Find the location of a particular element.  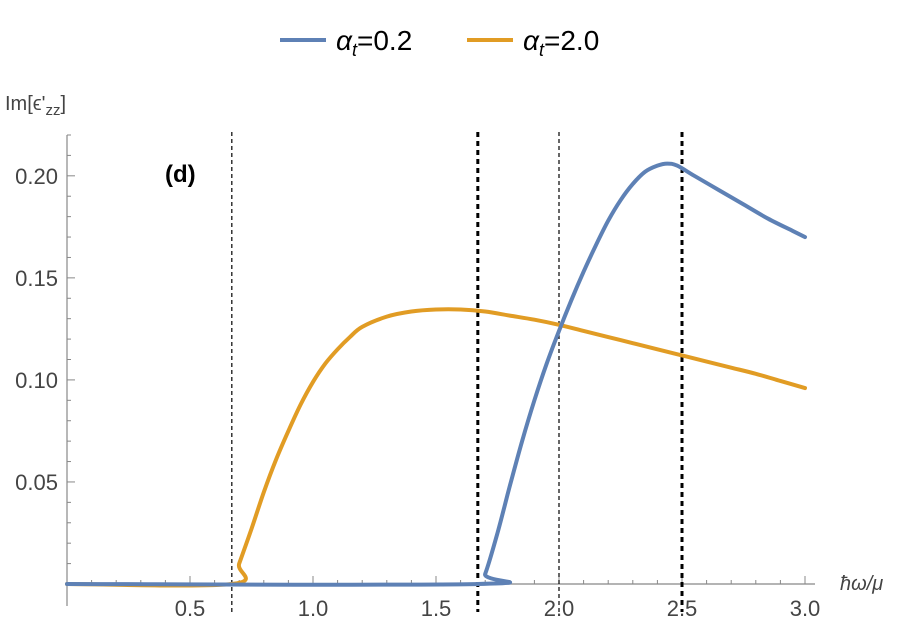

legend-label-series-2: αt=2.0 is located at coordinates (561, 42).